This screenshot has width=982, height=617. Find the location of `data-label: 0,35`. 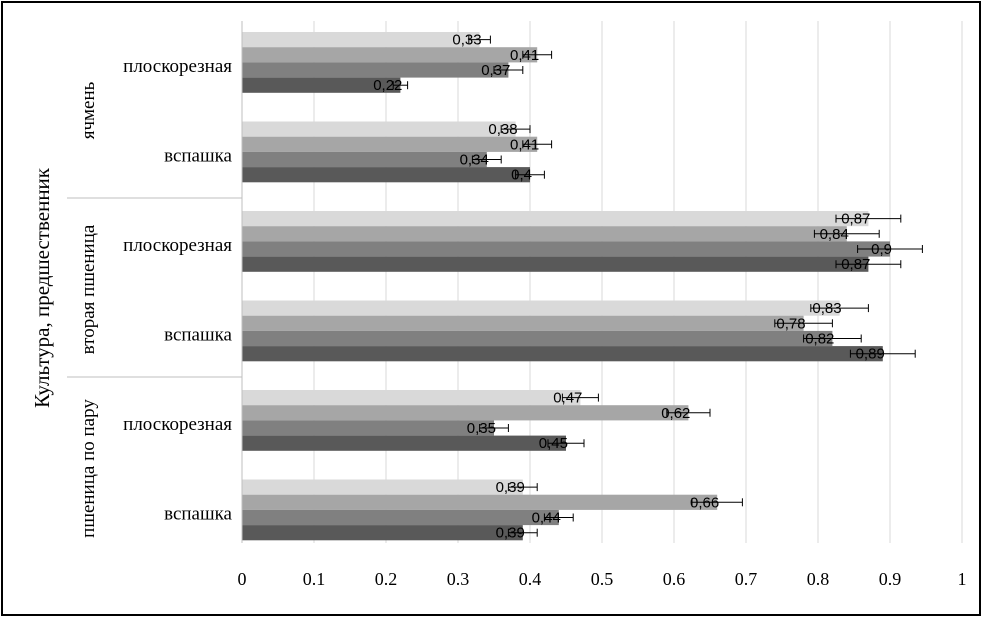

data-label: 0,35 is located at coordinates (481, 428).